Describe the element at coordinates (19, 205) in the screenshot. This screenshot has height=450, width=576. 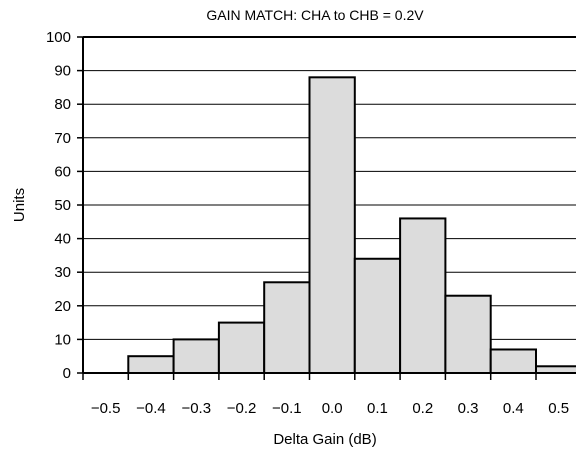
I see `y-axis-label: Units` at that location.